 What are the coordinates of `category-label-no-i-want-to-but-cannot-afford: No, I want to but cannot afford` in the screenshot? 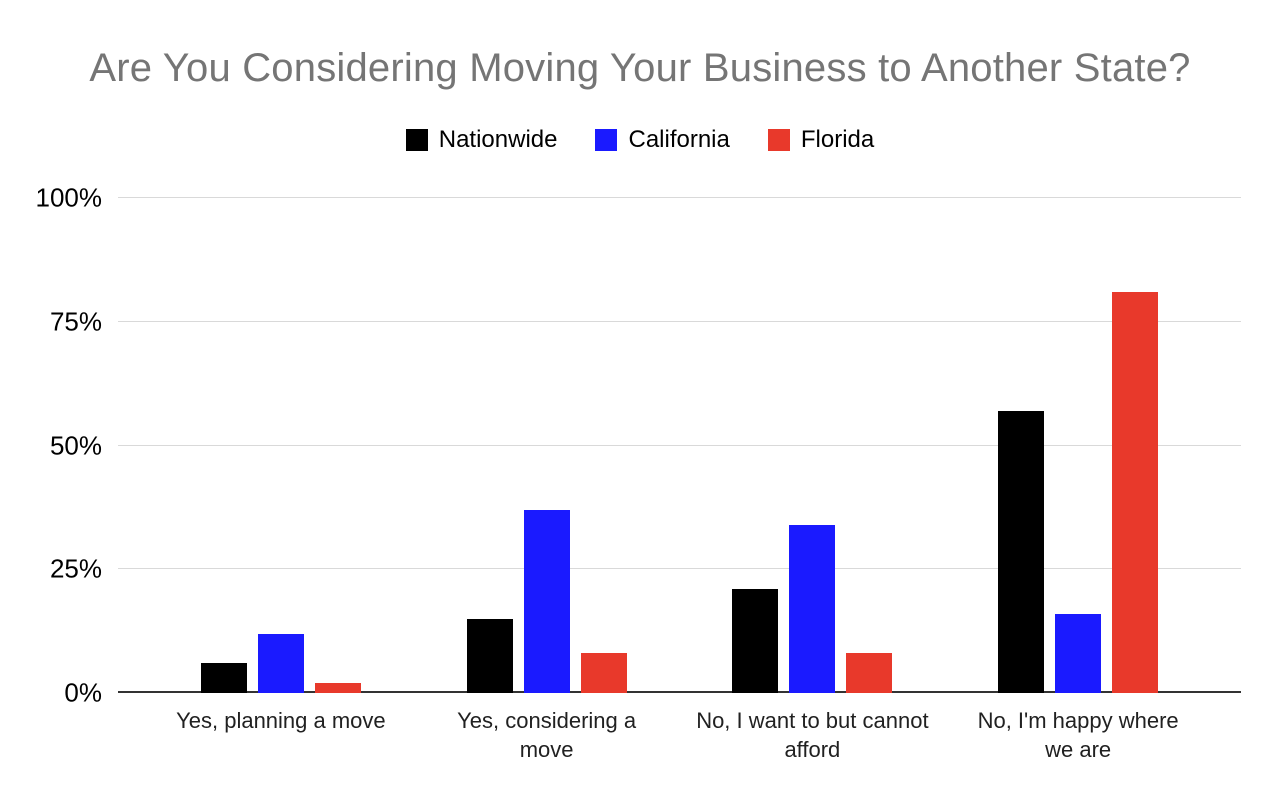 It's located at (812, 735).